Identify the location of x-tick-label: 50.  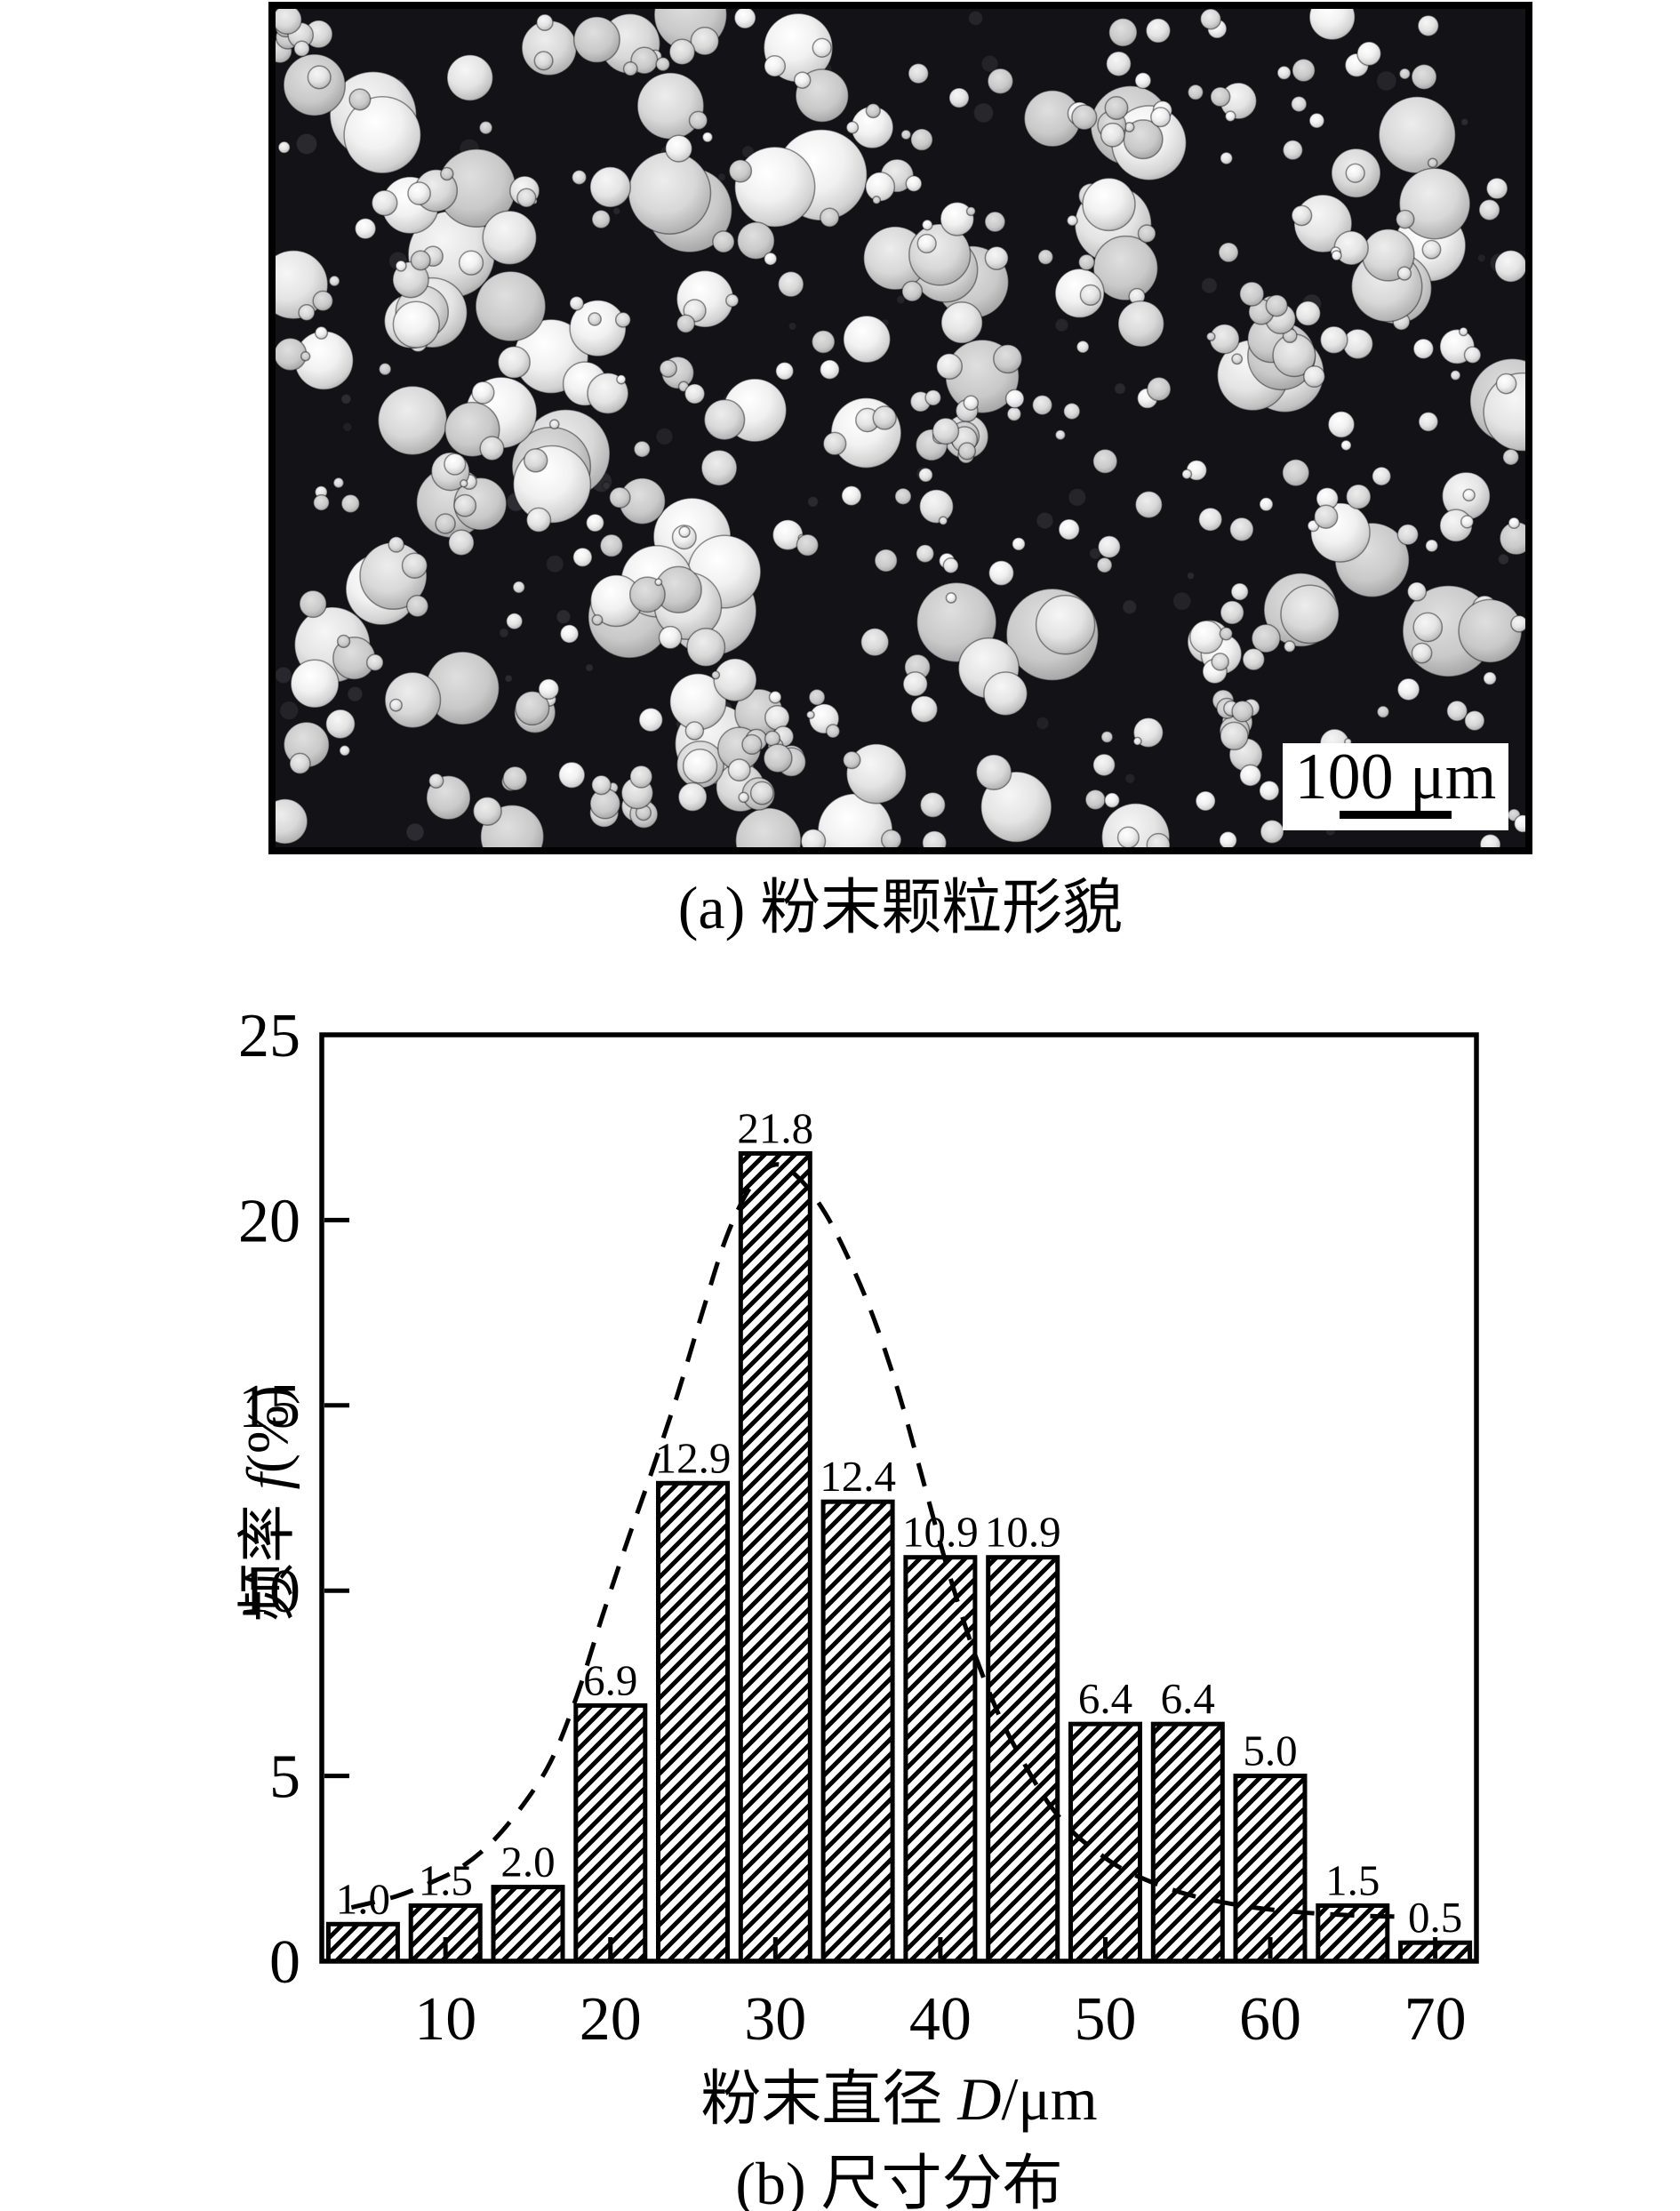
(1106, 2020).